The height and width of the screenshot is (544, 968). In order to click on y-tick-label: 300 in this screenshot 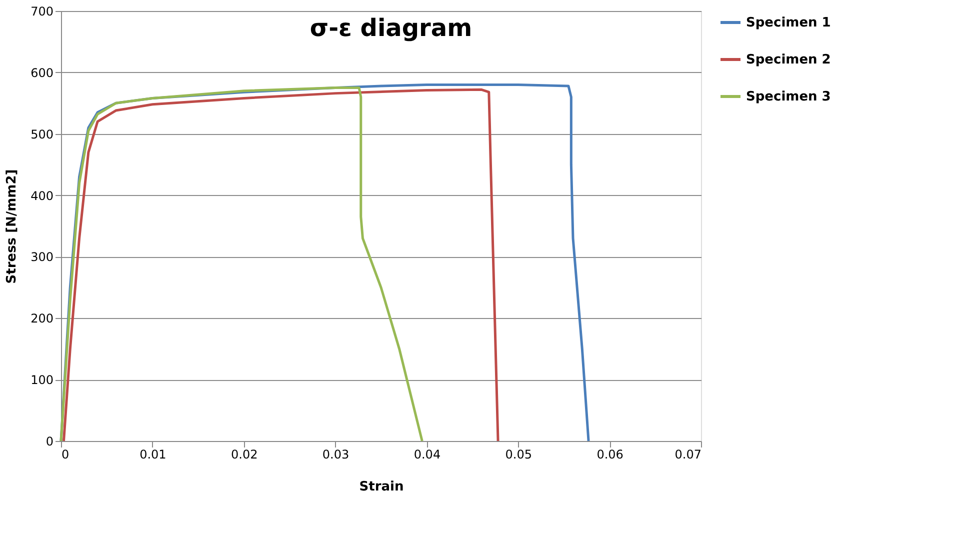, I will do `click(42, 257)`.